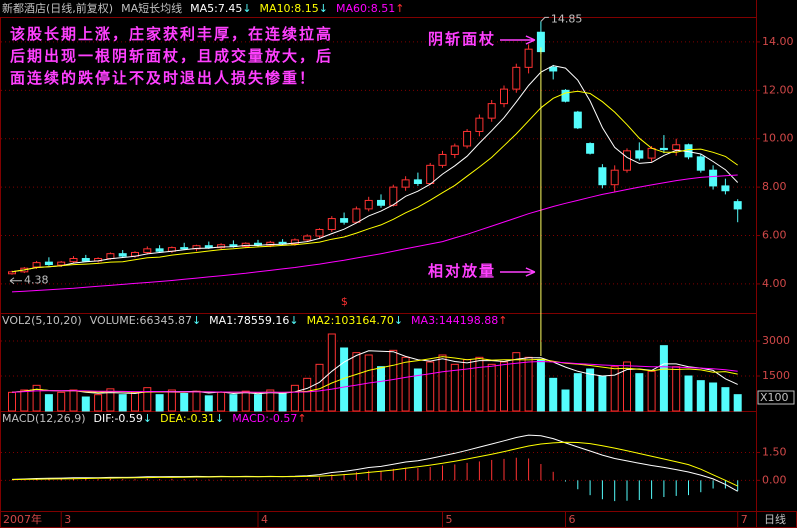 The image size is (797, 528). I want to click on y-tick-label: 12.00, so click(778, 89).